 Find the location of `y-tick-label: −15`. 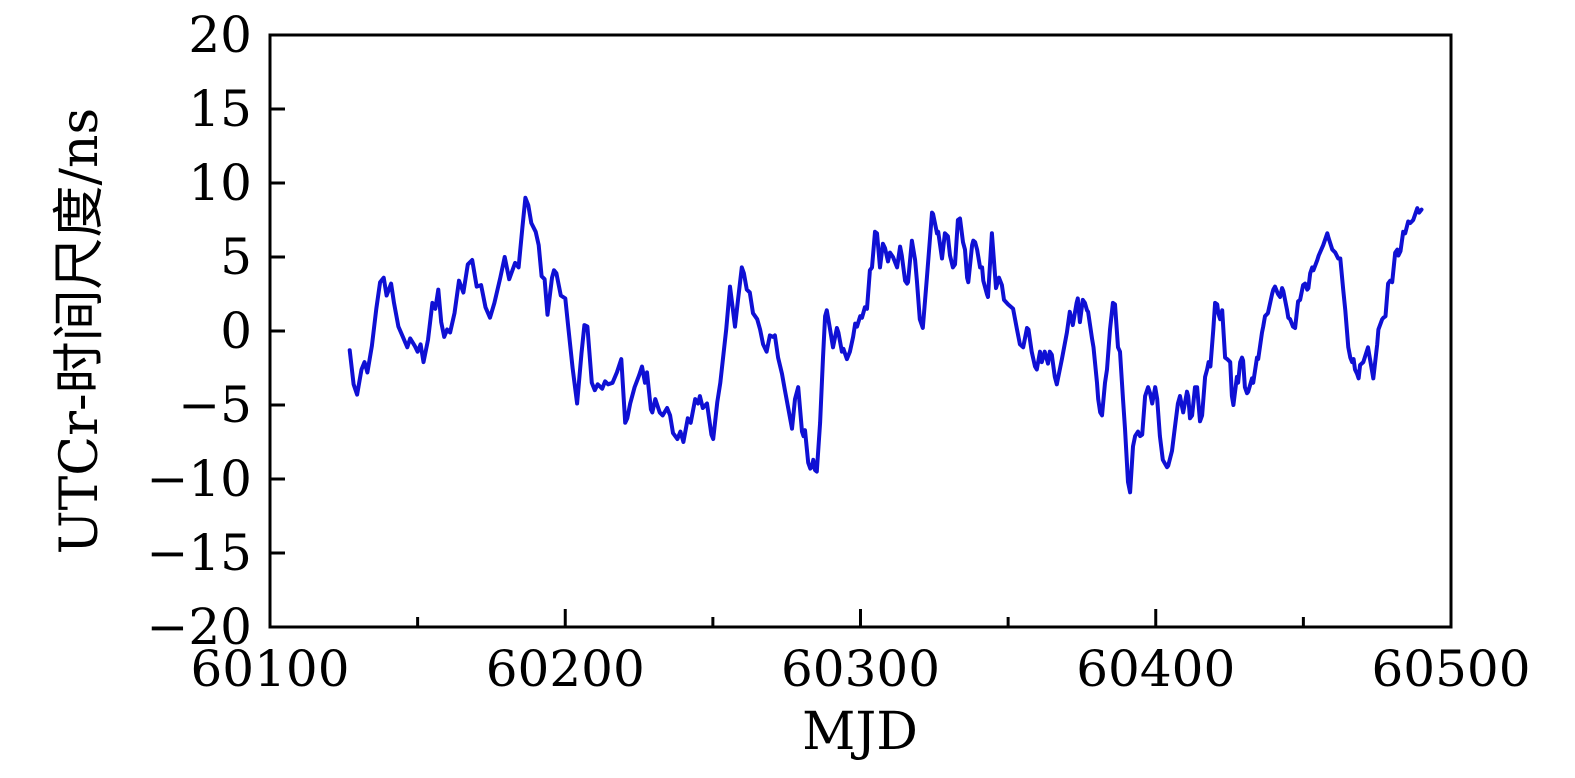

y-tick-label: −15 is located at coordinates (199, 553).